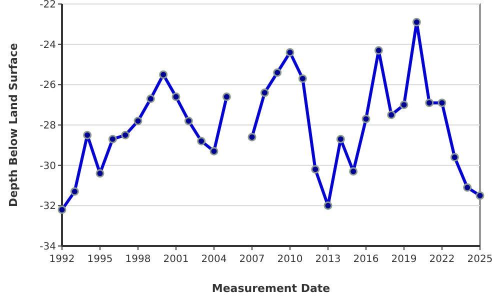  What do you see at coordinates (138, 259) in the screenshot?
I see `x-tick-label: 1998` at bounding box center [138, 259].